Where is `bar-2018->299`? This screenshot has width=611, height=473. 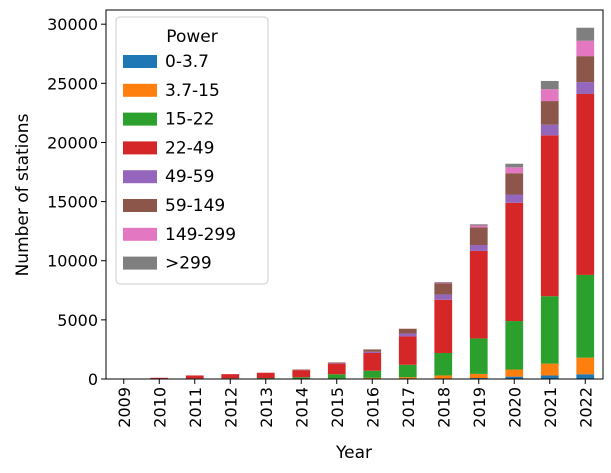
bar-2018->299 is located at coordinates (443, 282).